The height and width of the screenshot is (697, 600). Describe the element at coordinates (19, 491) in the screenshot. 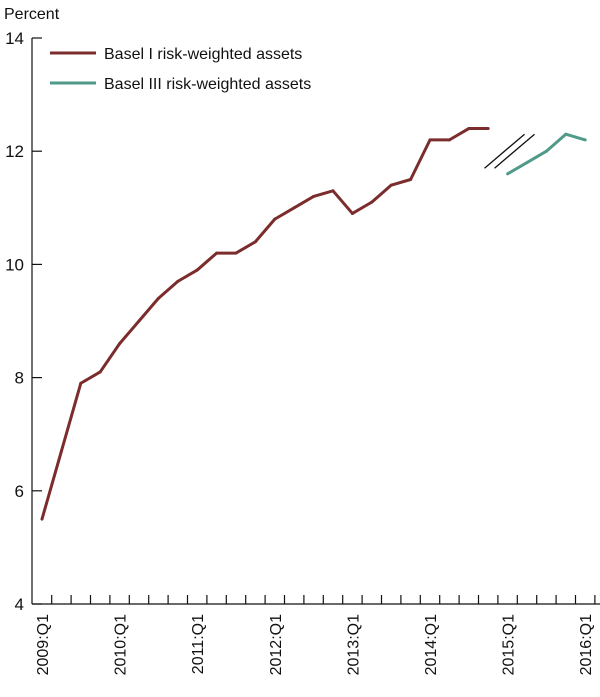

I see `y-tick-label: 6` at that location.